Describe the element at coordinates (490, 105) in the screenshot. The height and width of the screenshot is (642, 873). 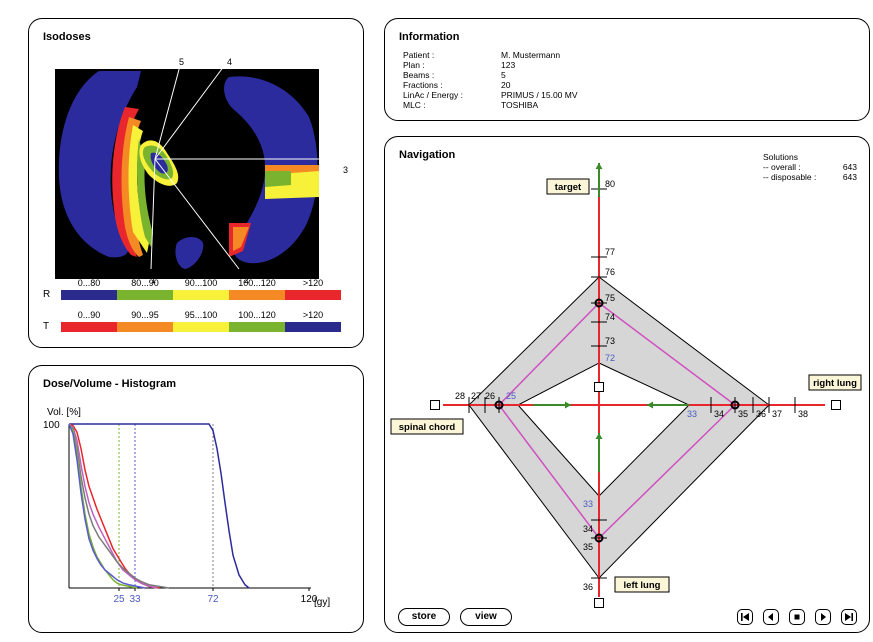
I see `info-row: MLC : TOSHIBA` at that location.